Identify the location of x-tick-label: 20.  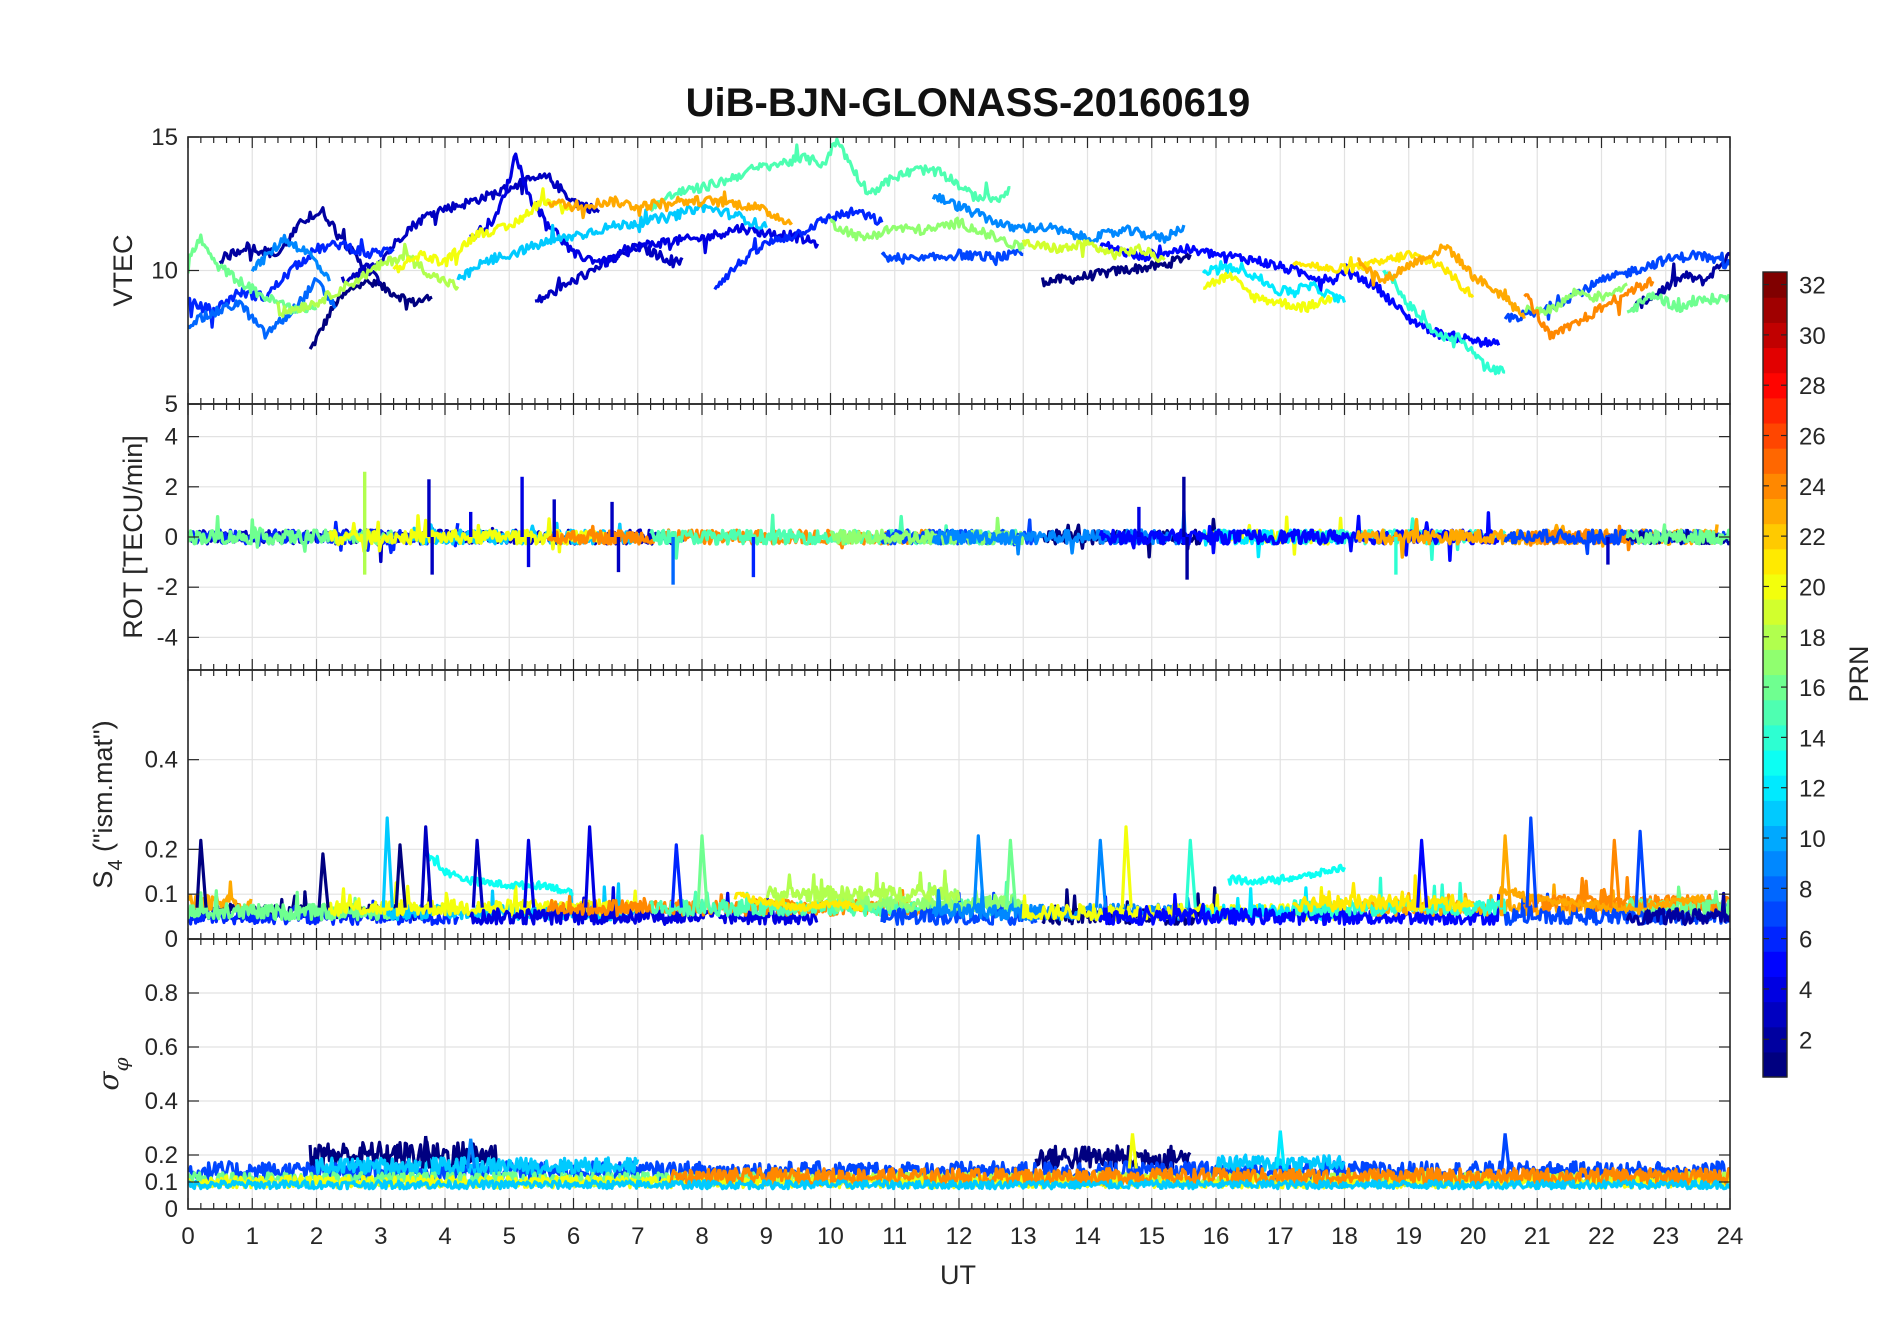
(1473, 1236).